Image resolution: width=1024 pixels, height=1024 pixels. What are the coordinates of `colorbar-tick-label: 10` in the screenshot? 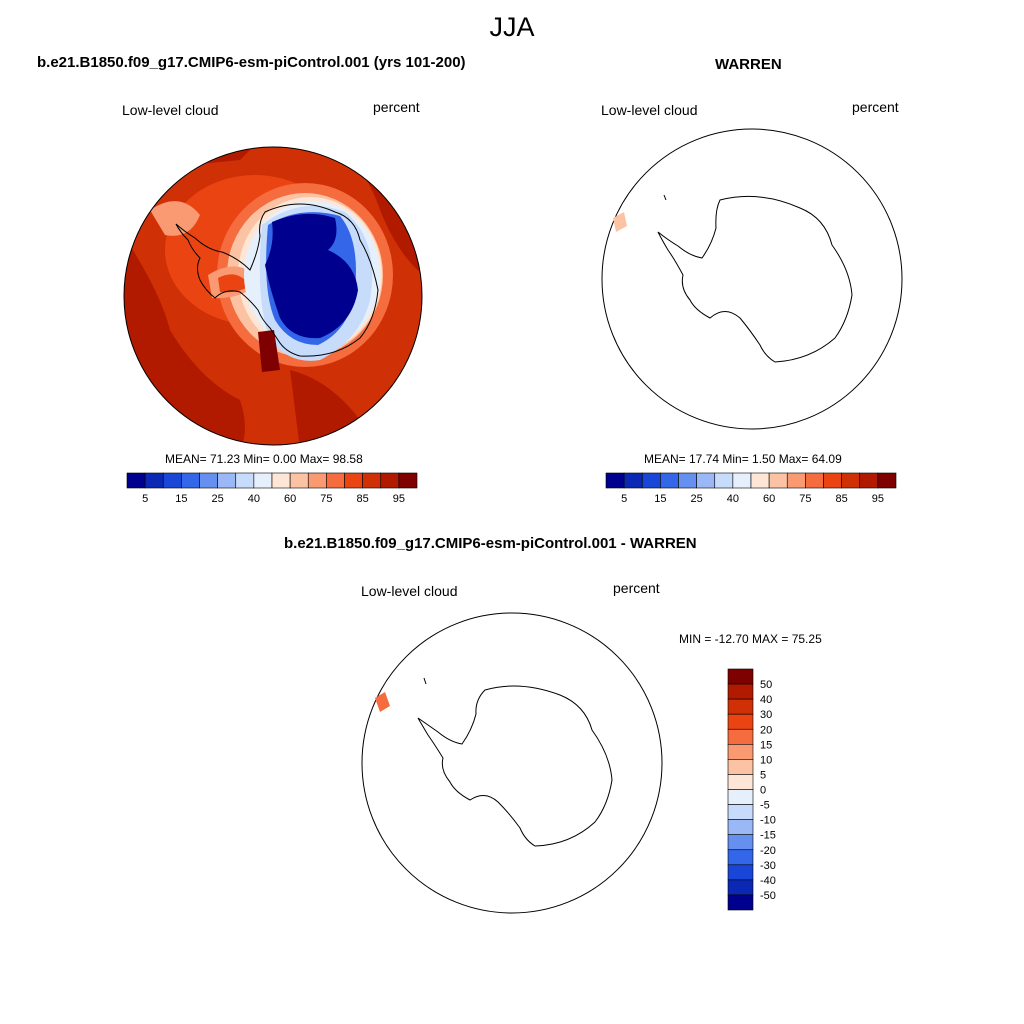 It's located at (766, 760).